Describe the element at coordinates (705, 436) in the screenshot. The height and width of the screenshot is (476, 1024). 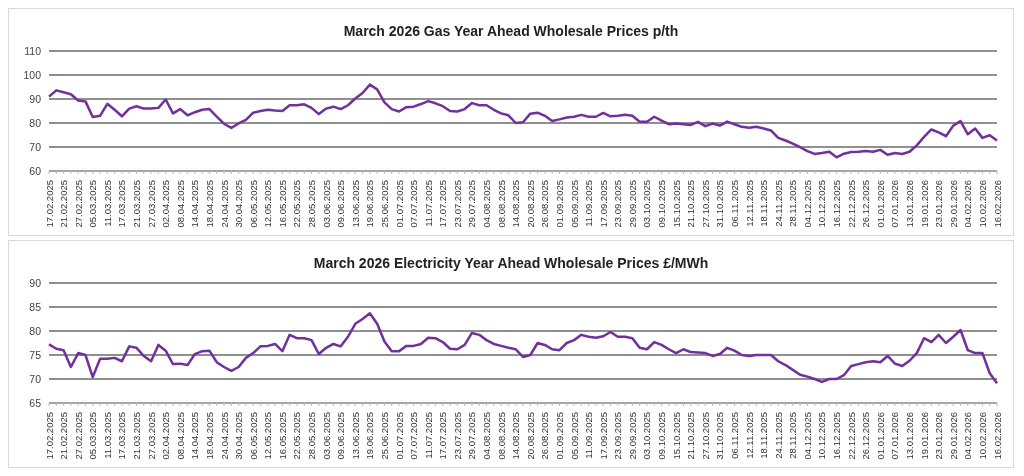
I see `x-tick-label: 27.10.2025` at that location.